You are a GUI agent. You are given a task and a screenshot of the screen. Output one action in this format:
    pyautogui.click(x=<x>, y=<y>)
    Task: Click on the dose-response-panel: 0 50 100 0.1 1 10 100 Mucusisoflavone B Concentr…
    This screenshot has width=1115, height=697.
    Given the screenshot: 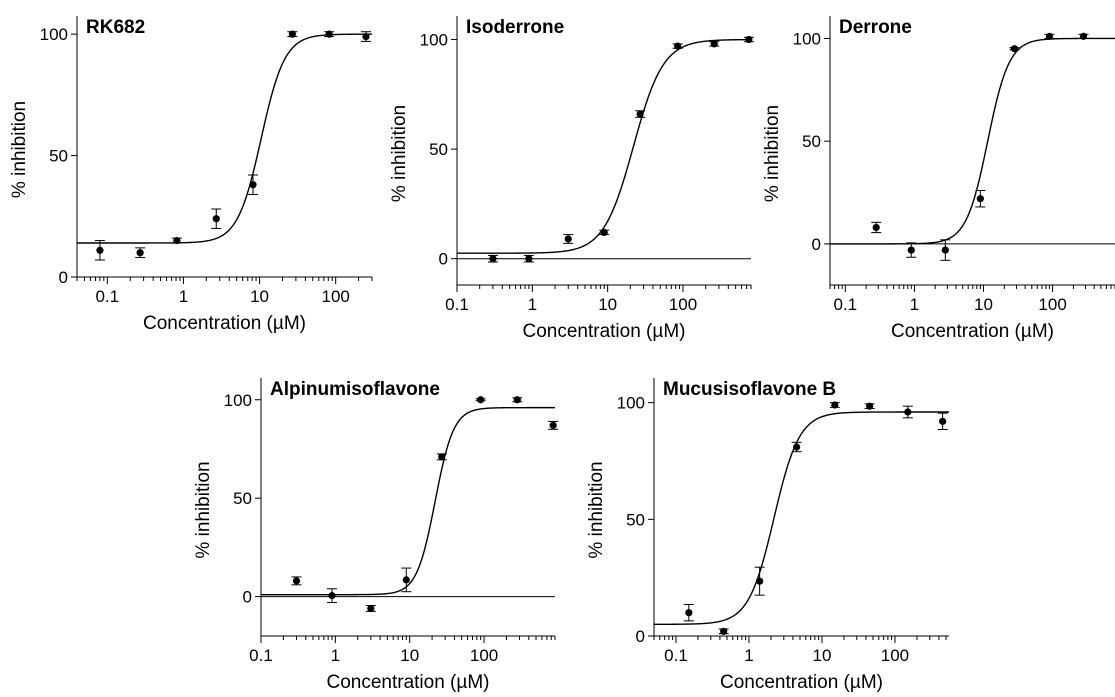 What is the action you would take?
    pyautogui.click(x=767, y=535)
    